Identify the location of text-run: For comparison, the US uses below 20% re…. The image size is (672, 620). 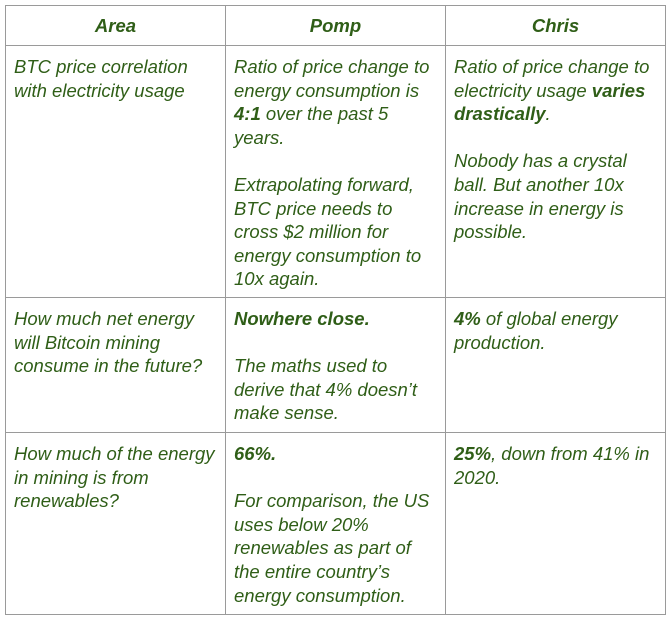
(332, 548).